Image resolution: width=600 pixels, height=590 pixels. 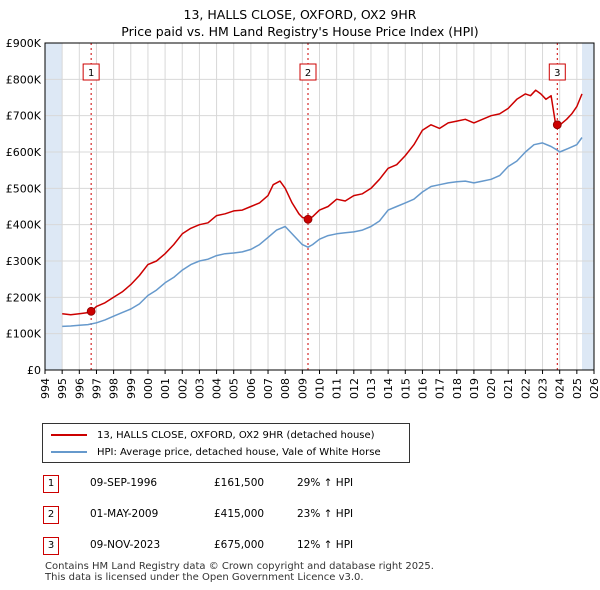 I want to click on y-tick-label: £900K, so click(x=24, y=43).